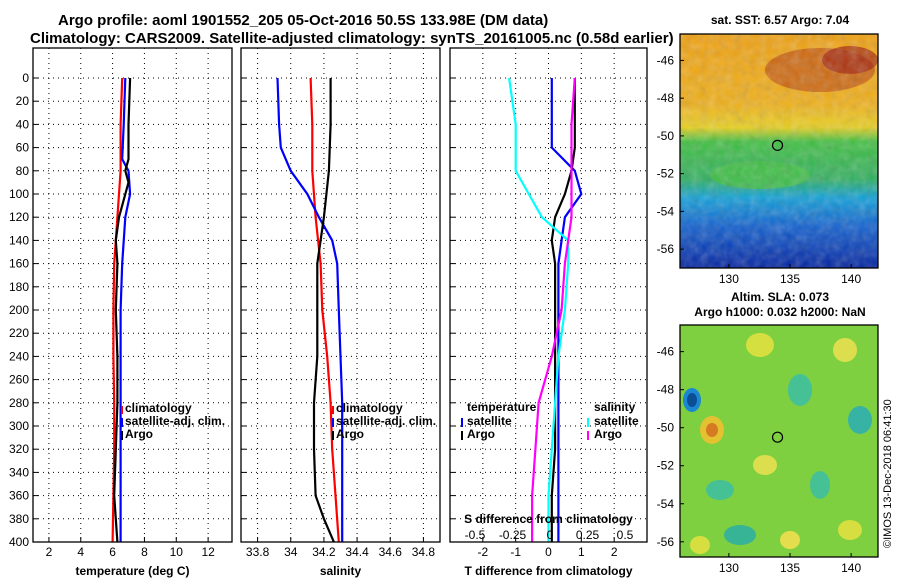 The image size is (900, 585). Describe the element at coordinates (515, 552) in the screenshot. I see `x-tick-label: -1` at that location.